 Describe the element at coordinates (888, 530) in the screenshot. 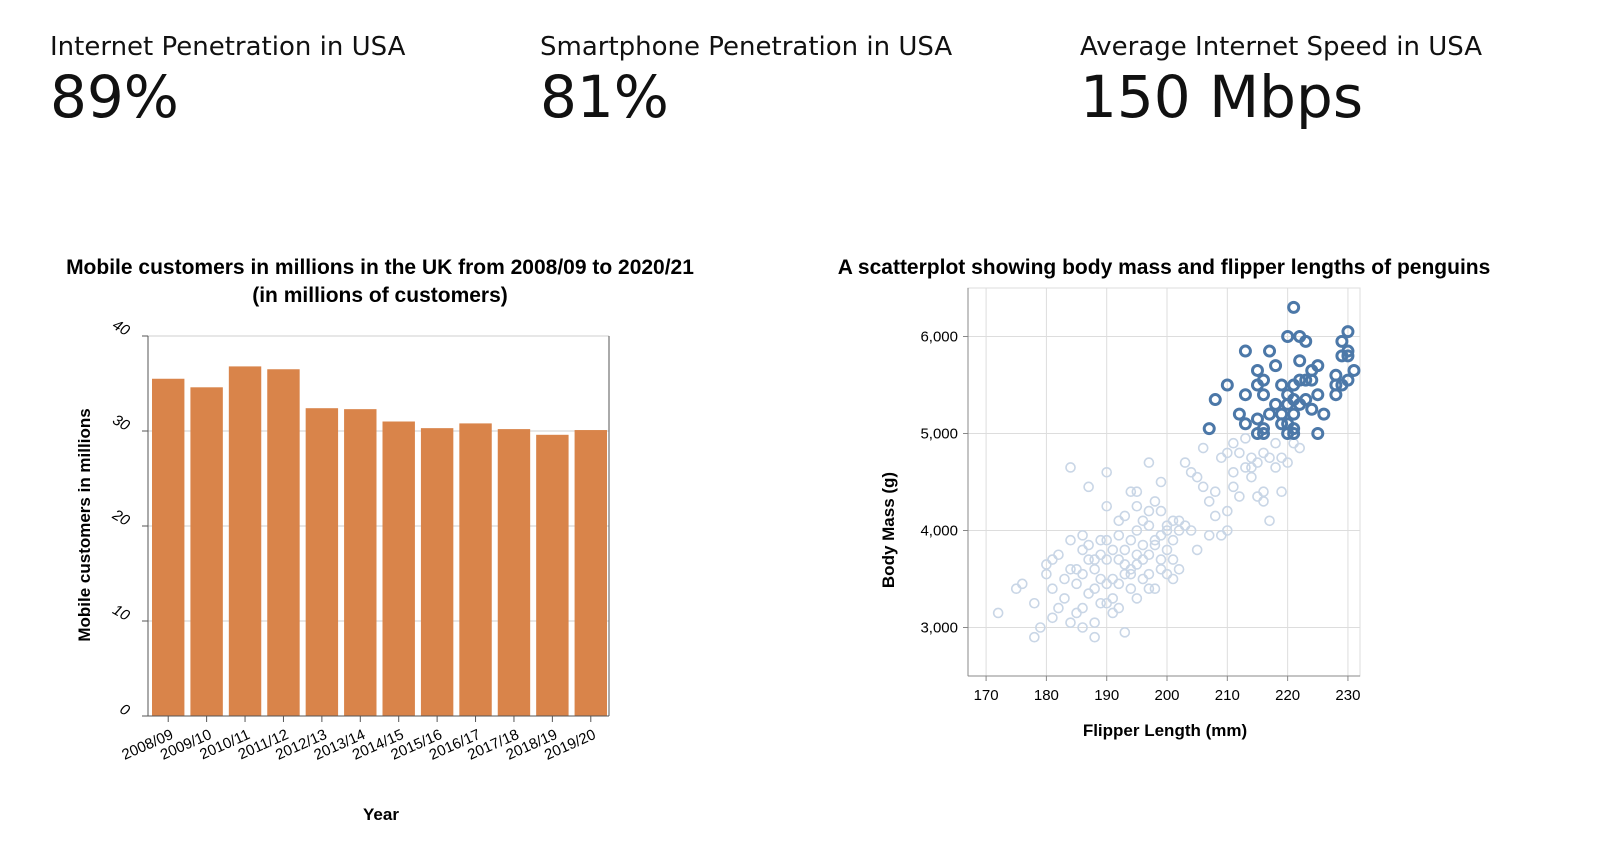

I see `scatter-y-axis-title: Body Mass (g)` at that location.